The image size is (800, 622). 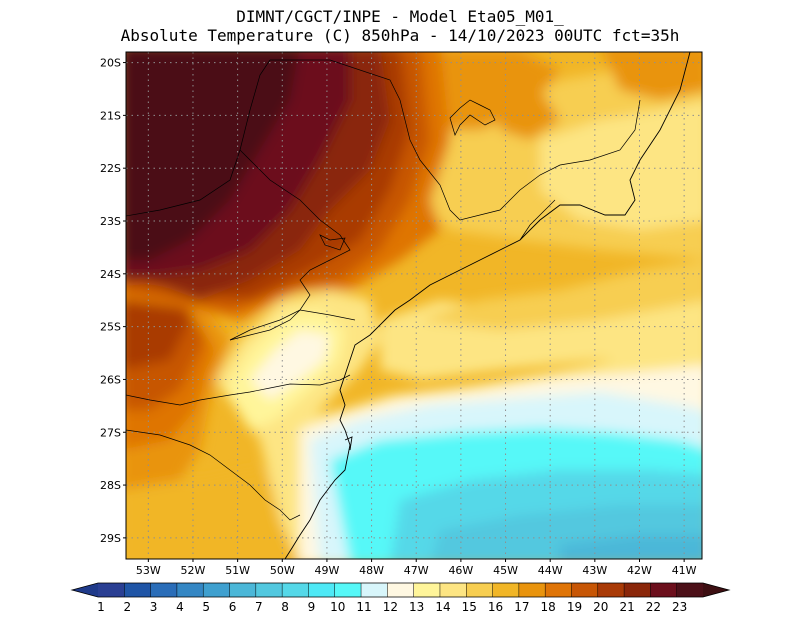 I want to click on colorbar-label: 15, so click(x=469, y=607).